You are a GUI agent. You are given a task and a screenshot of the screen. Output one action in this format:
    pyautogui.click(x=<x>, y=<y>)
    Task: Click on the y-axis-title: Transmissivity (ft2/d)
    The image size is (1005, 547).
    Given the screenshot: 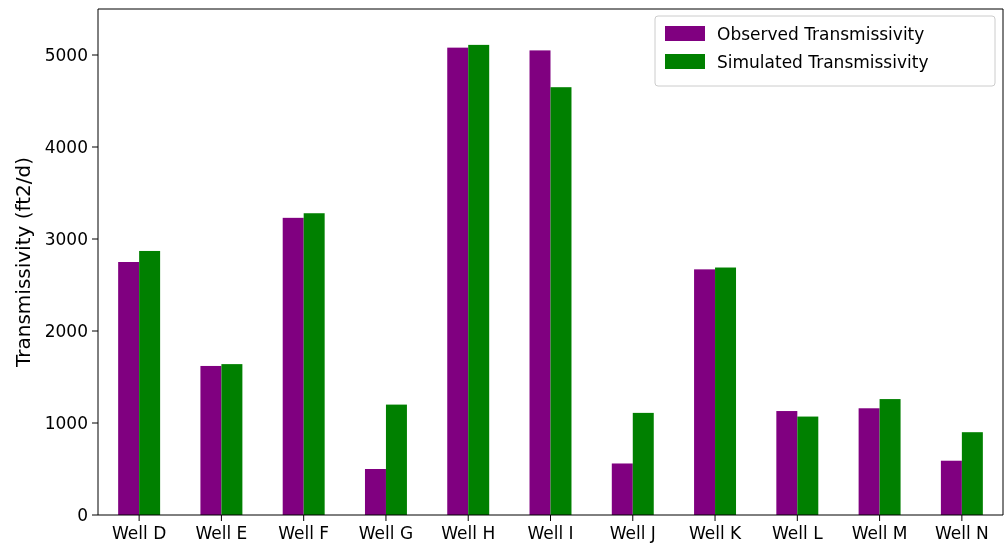 What is the action you would take?
    pyautogui.click(x=23, y=262)
    